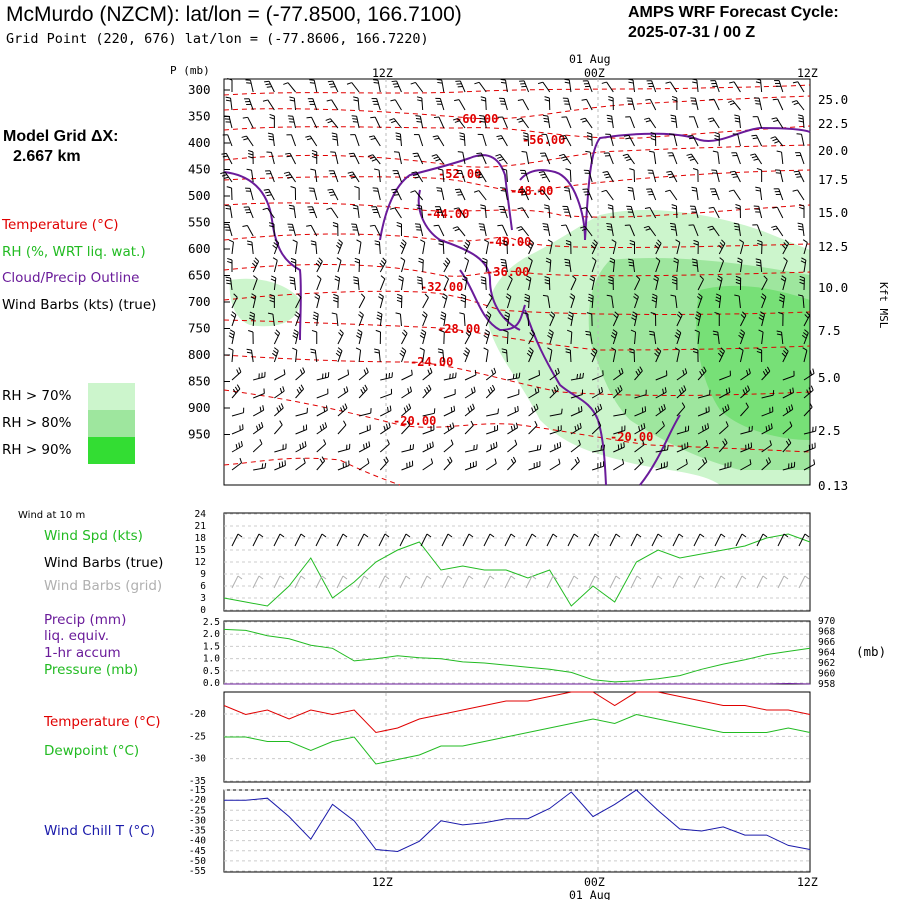  I want to click on pressure-tick-600: 600, so click(199, 248).